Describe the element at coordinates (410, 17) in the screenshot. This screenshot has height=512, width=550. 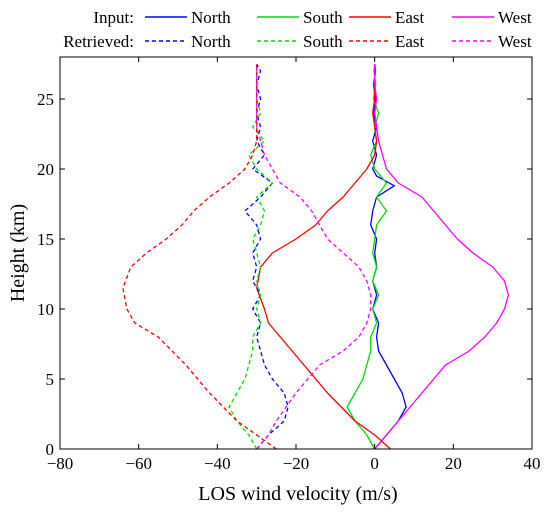
I see `legend-label-input-east: East` at that location.